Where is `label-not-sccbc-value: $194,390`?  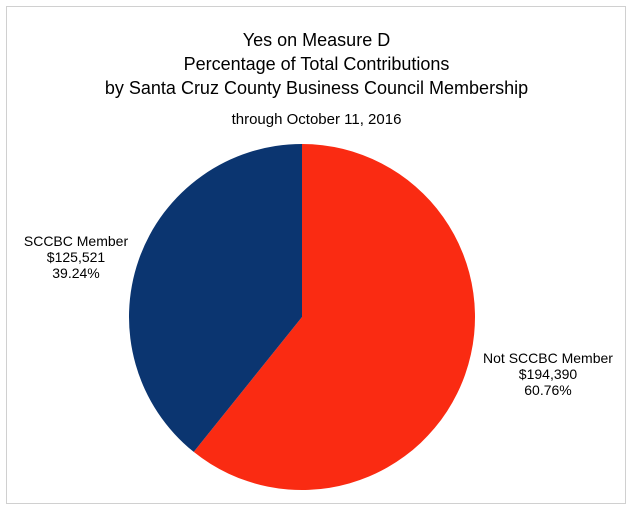
label-not-sccbc-value: $194,390 is located at coordinates (548, 374).